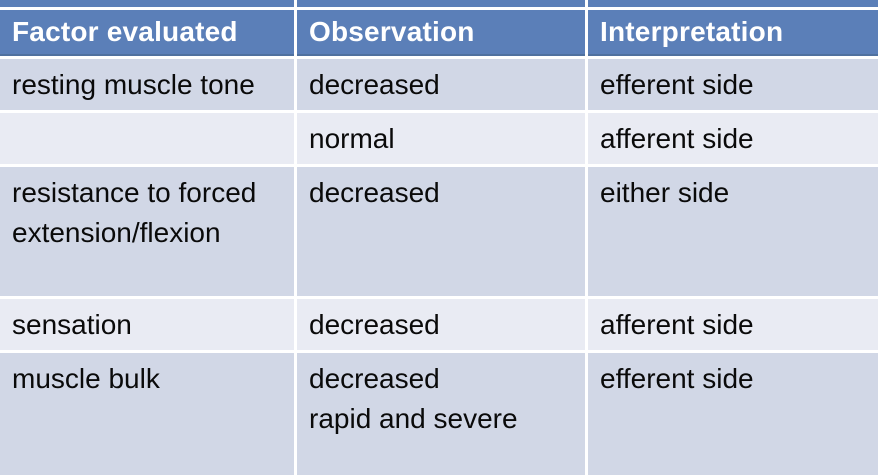 The height and width of the screenshot is (476, 878). Describe the element at coordinates (147, 84) in the screenshot. I see `row1-factor-cell: resting muscle tone` at that location.